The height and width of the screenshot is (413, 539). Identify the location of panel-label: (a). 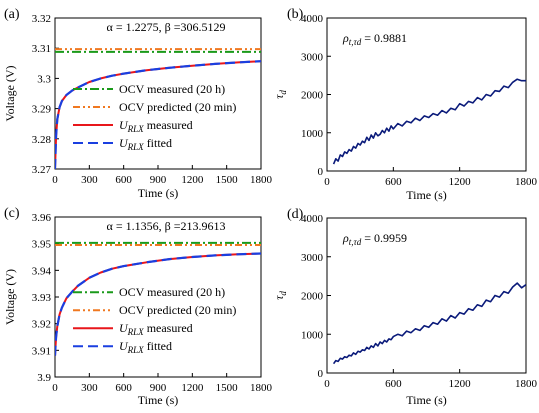
(12, 14).